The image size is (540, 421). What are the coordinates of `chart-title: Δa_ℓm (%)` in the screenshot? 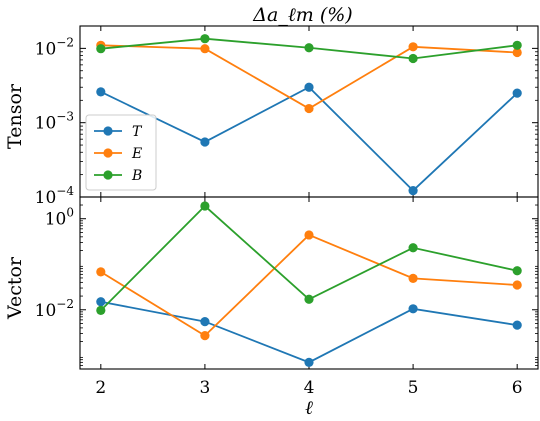 It's located at (302, 15).